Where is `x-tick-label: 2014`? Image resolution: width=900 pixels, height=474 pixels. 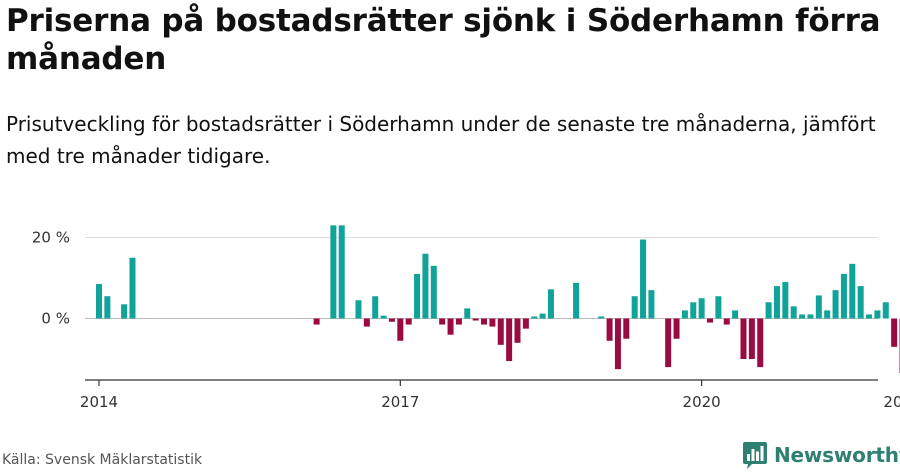
x-tick-label: 2014 is located at coordinates (99, 402).